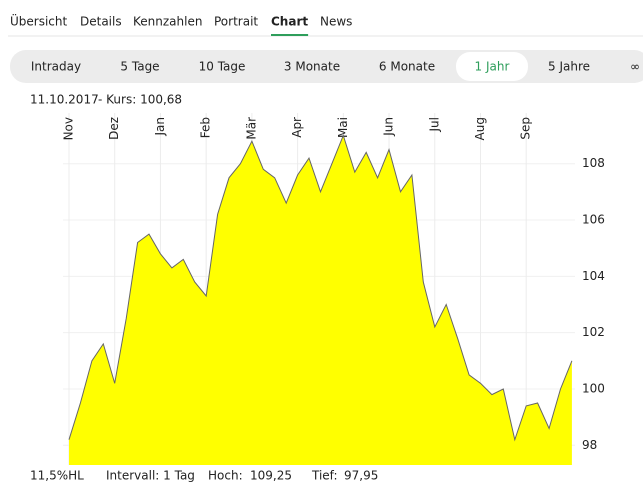 This screenshot has height=493, width=643. I want to click on y-tick-label: 106, so click(593, 220).